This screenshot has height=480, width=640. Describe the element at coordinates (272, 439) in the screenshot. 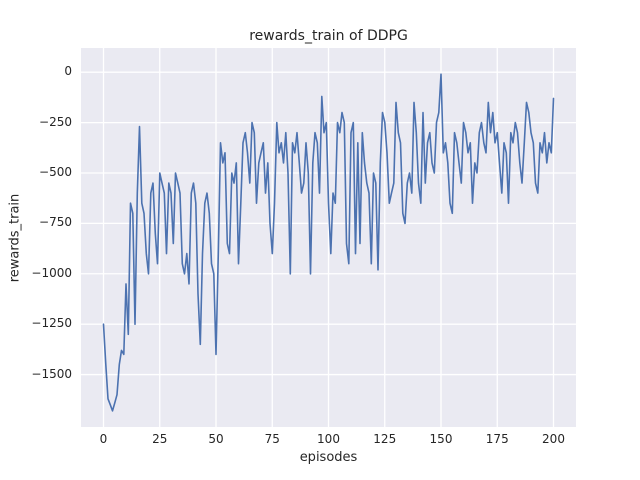

I see `x-tick-label: 75` at that location.